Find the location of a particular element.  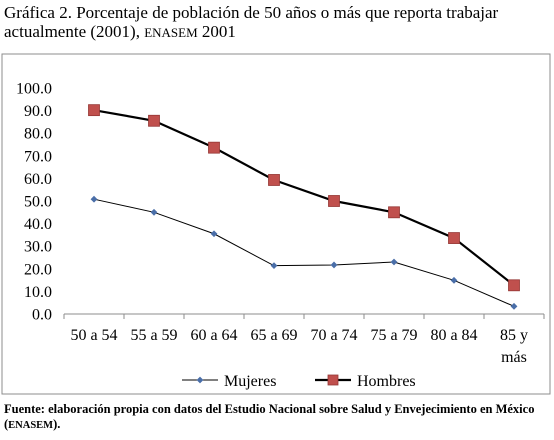

y-tick-label-2: 20.0 is located at coordinates (38, 269).